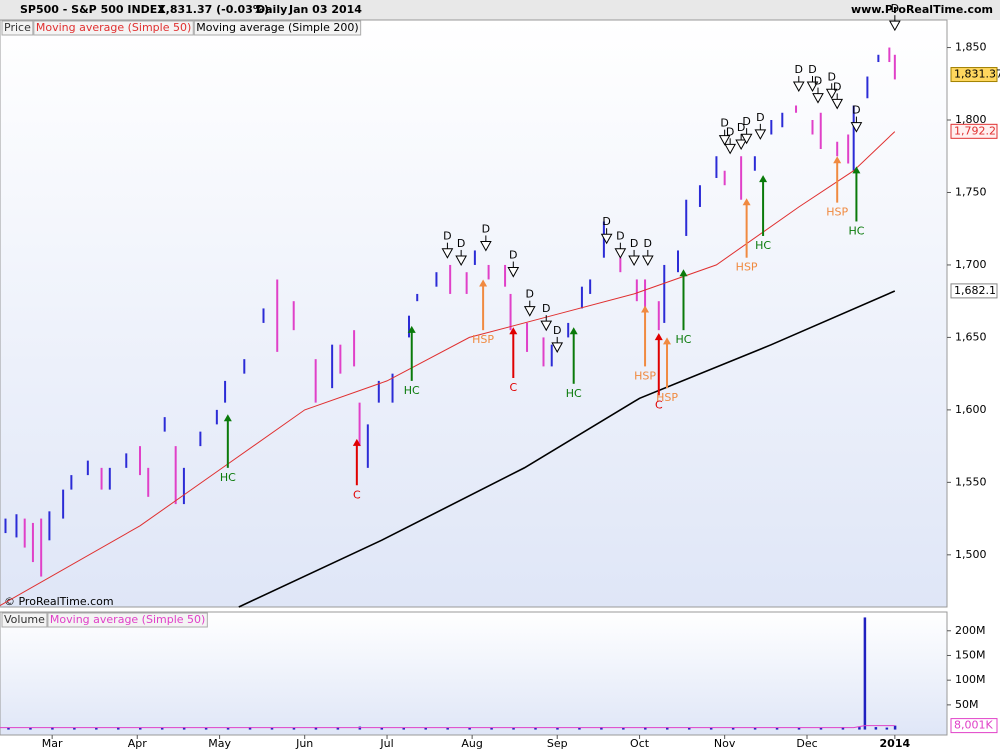  What do you see at coordinates (970, 654) in the screenshot?
I see `y-tick-label: 150M` at bounding box center [970, 654].